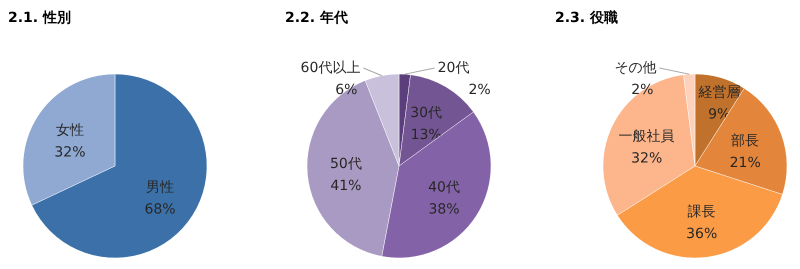  What do you see at coordinates (160, 188) in the screenshot?
I see `slice-label: 男性` at bounding box center [160, 188].